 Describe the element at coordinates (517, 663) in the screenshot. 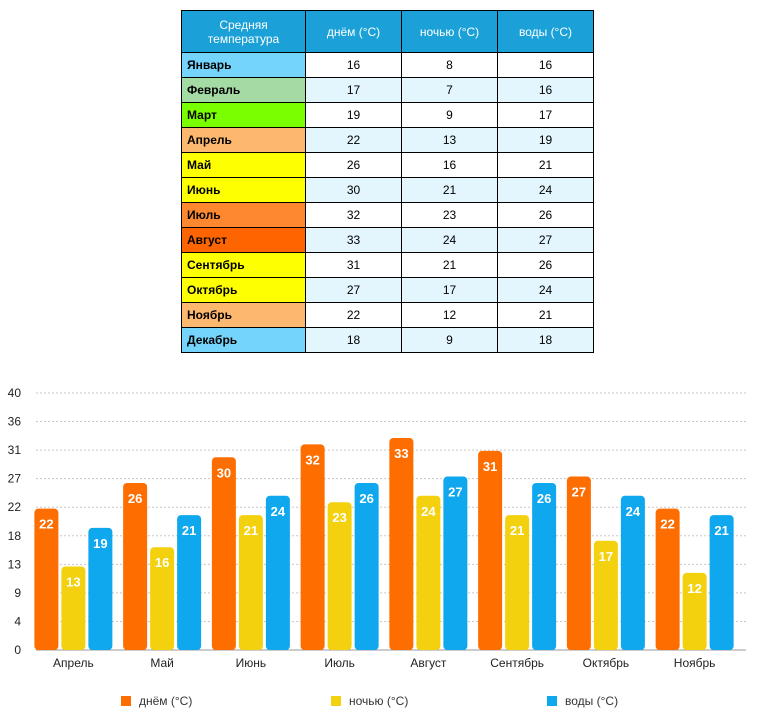

I see `x-category-label: Сентябрь` at that location.